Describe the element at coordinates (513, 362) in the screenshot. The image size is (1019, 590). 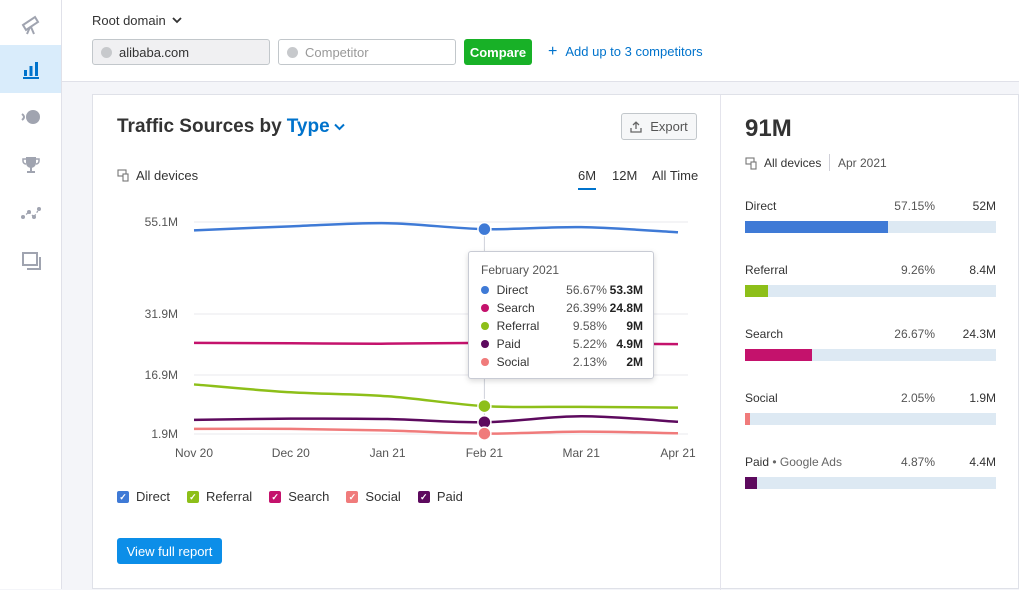
I see `tooltip-series-name: Social` at that location.